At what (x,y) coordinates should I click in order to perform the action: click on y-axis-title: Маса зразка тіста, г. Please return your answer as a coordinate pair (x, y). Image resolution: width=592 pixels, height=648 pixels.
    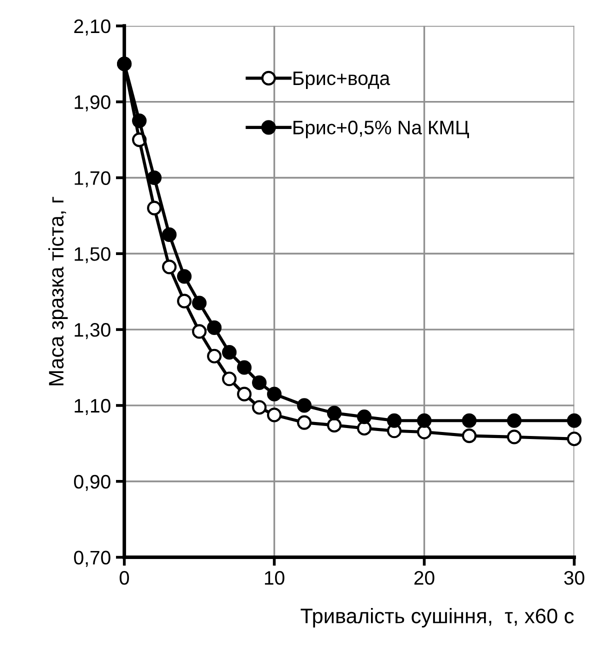
    Looking at the image, I should click on (58, 291).